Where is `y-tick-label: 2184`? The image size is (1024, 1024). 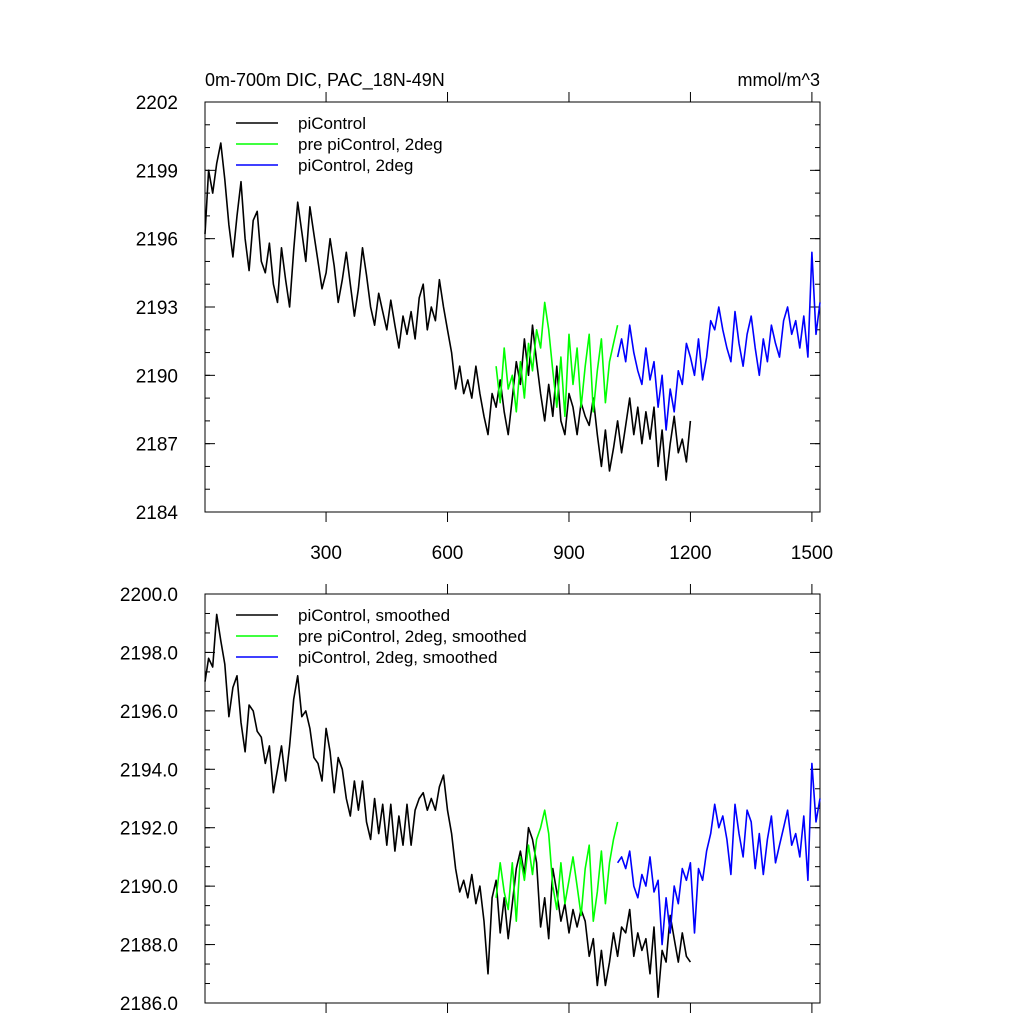
y-tick-label: 2184 is located at coordinates (157, 513).